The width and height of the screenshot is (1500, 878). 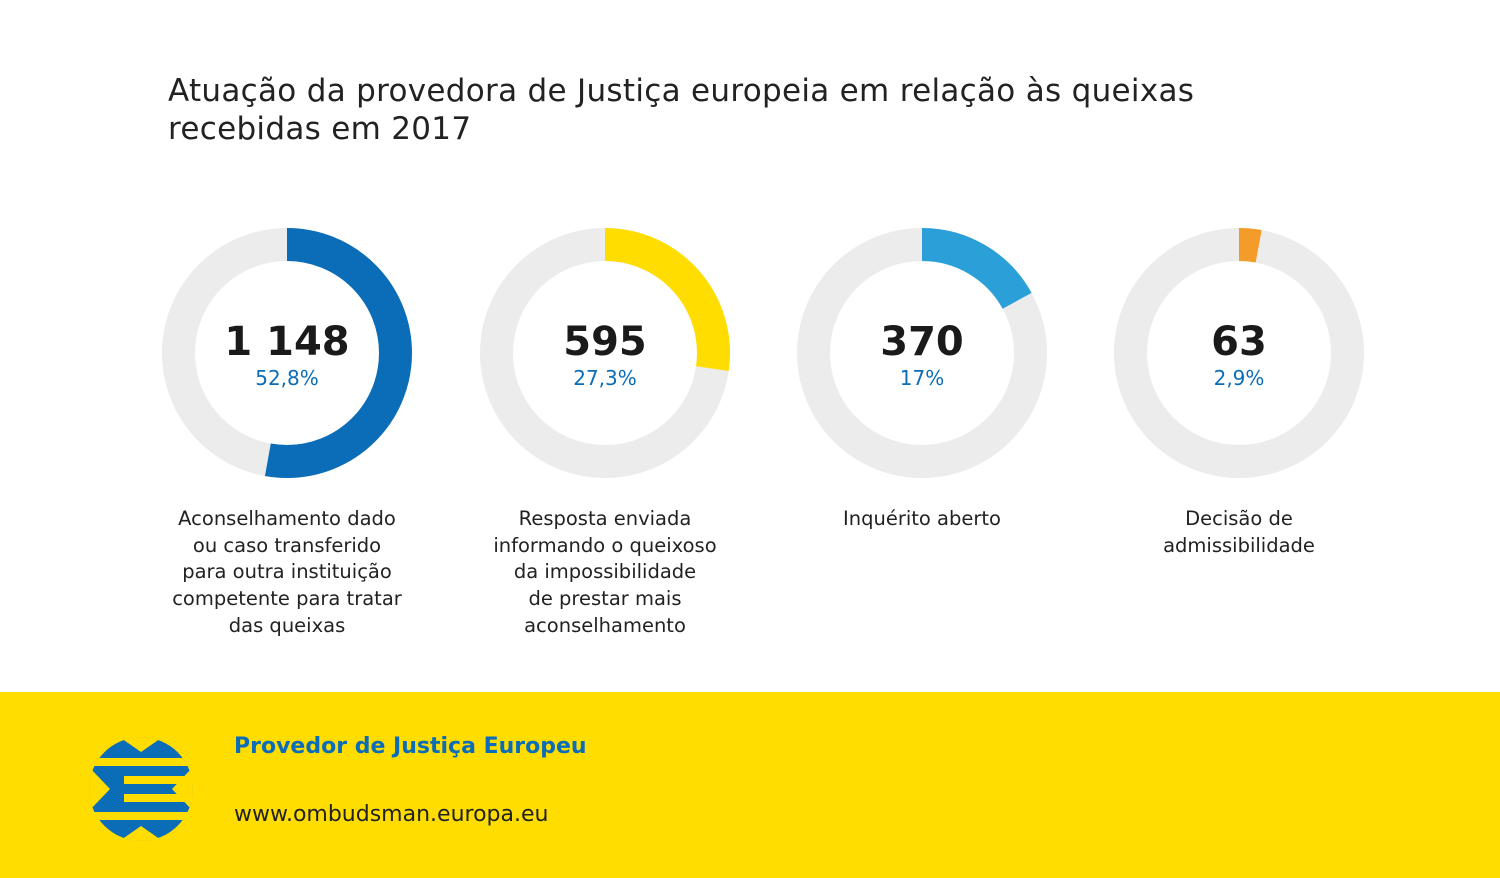 I want to click on donut-value-1: 1 148, so click(x=287, y=342).